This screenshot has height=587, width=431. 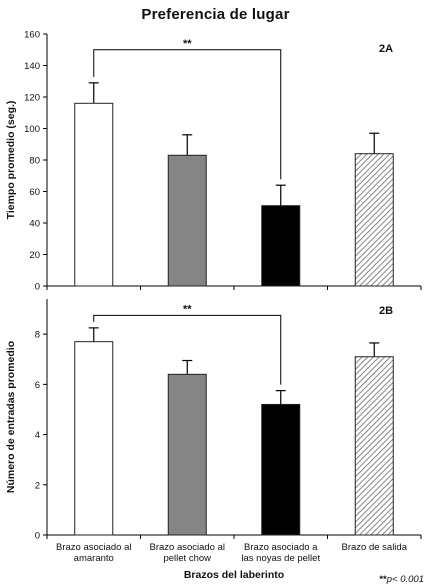 I want to click on y-tick-label: 8, so click(x=37, y=335).